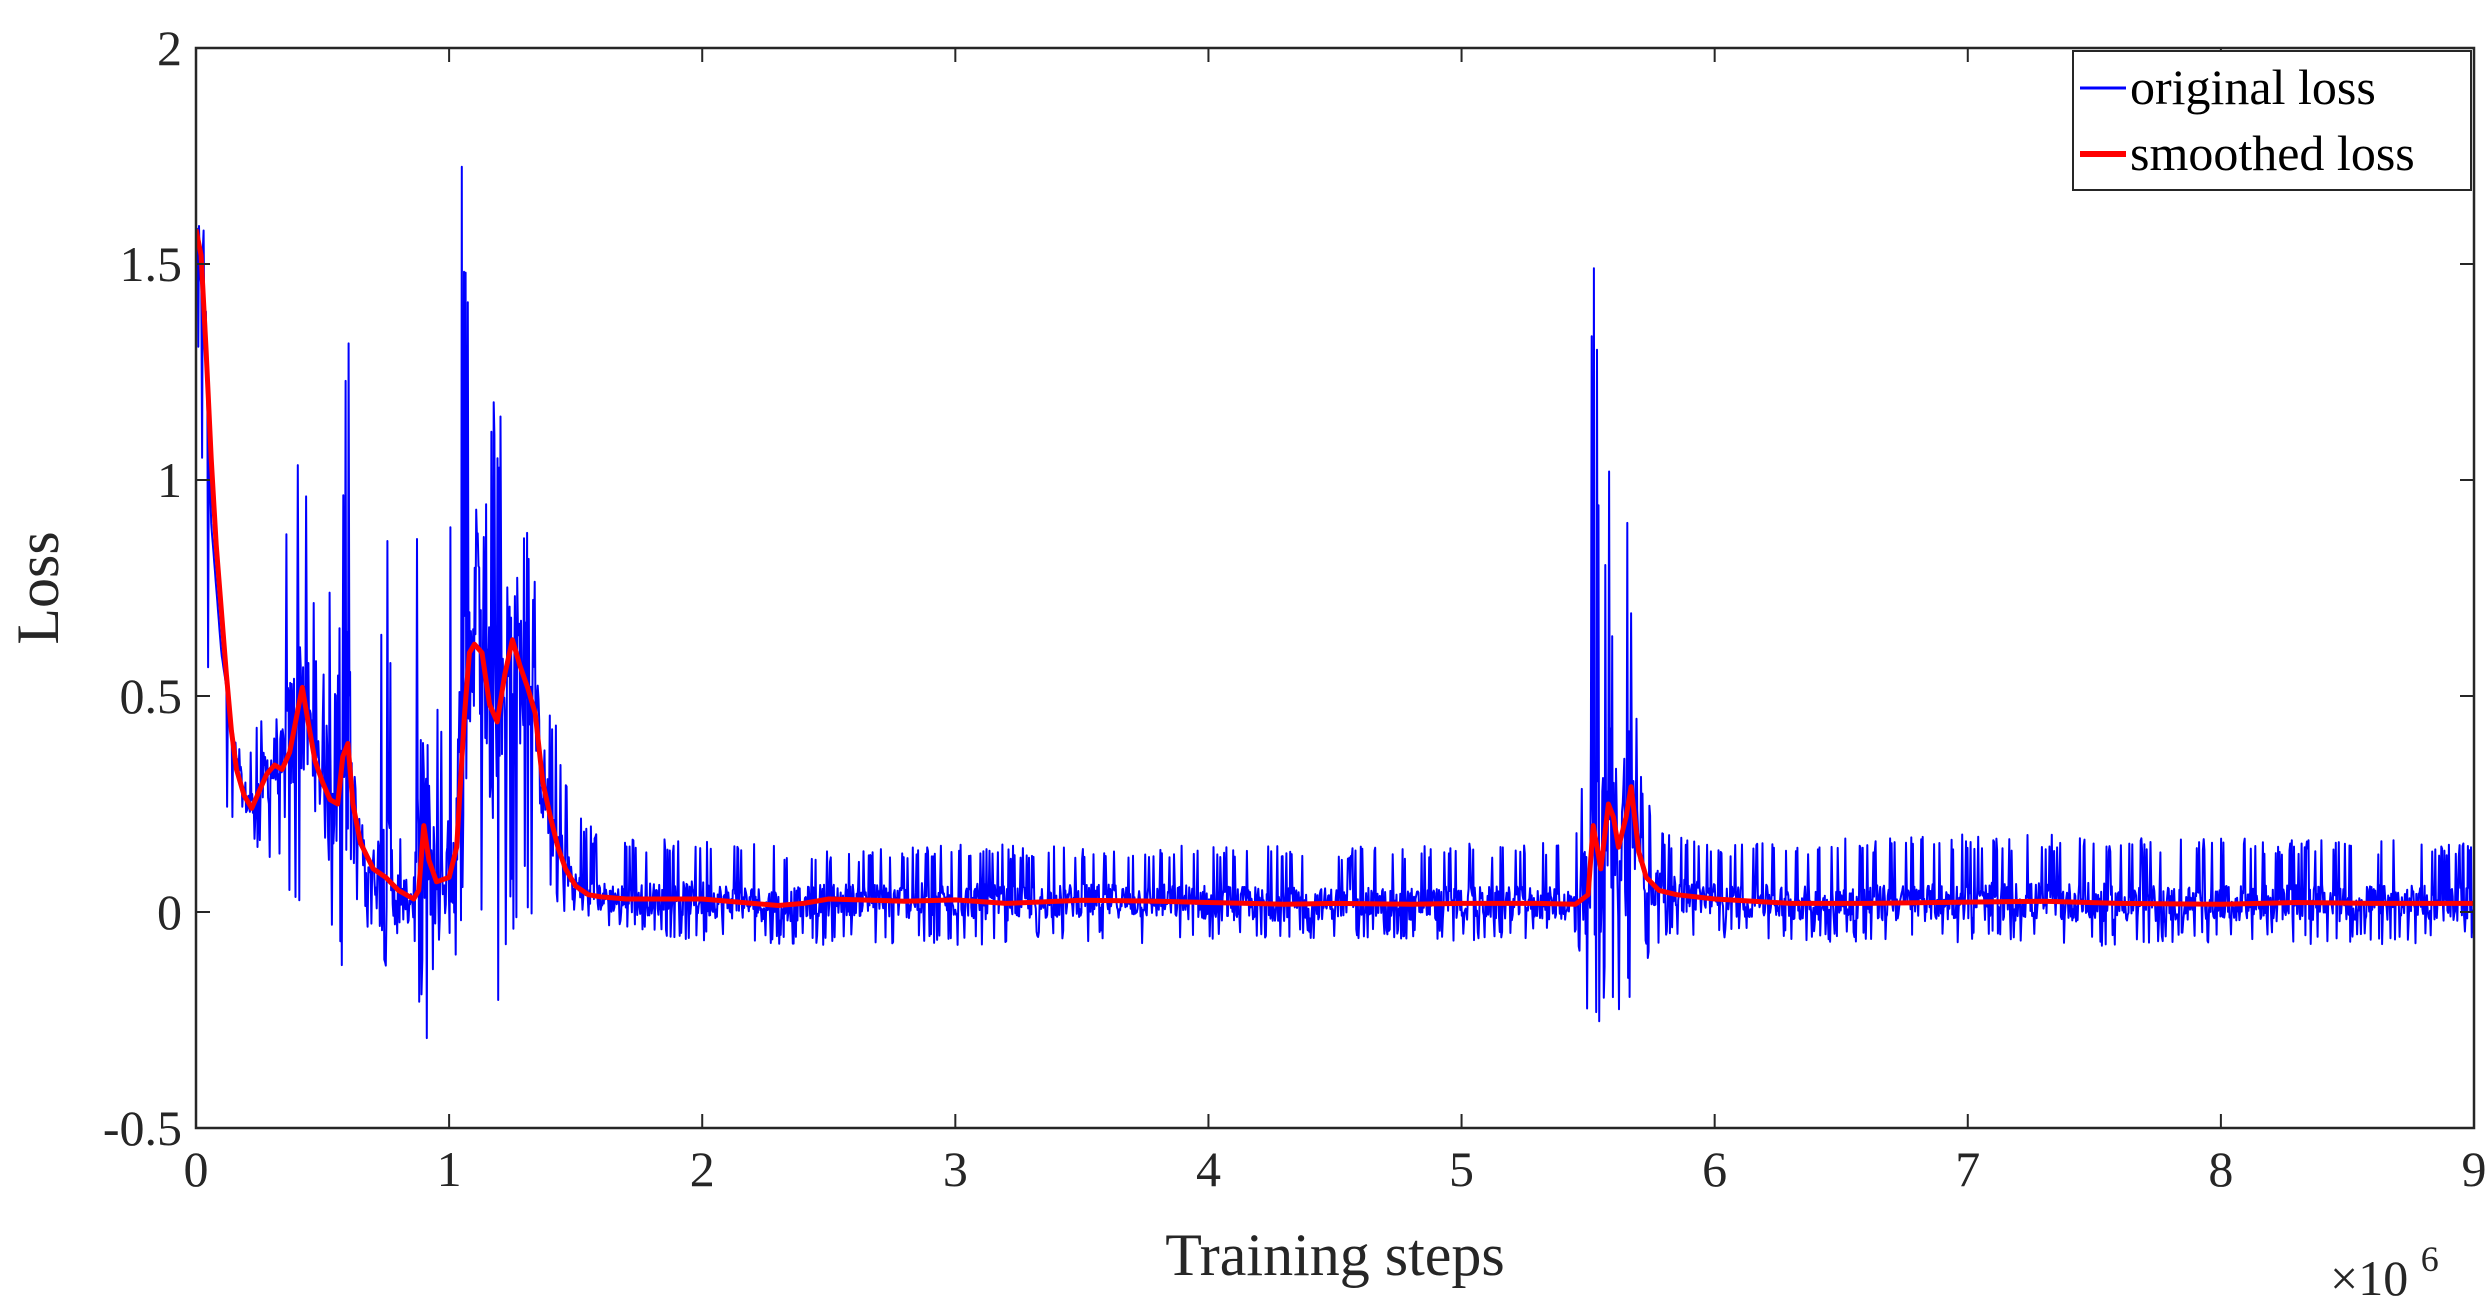 Image resolution: width=2490 pixels, height=1308 pixels. I want to click on legend-box, so click(2272, 120).